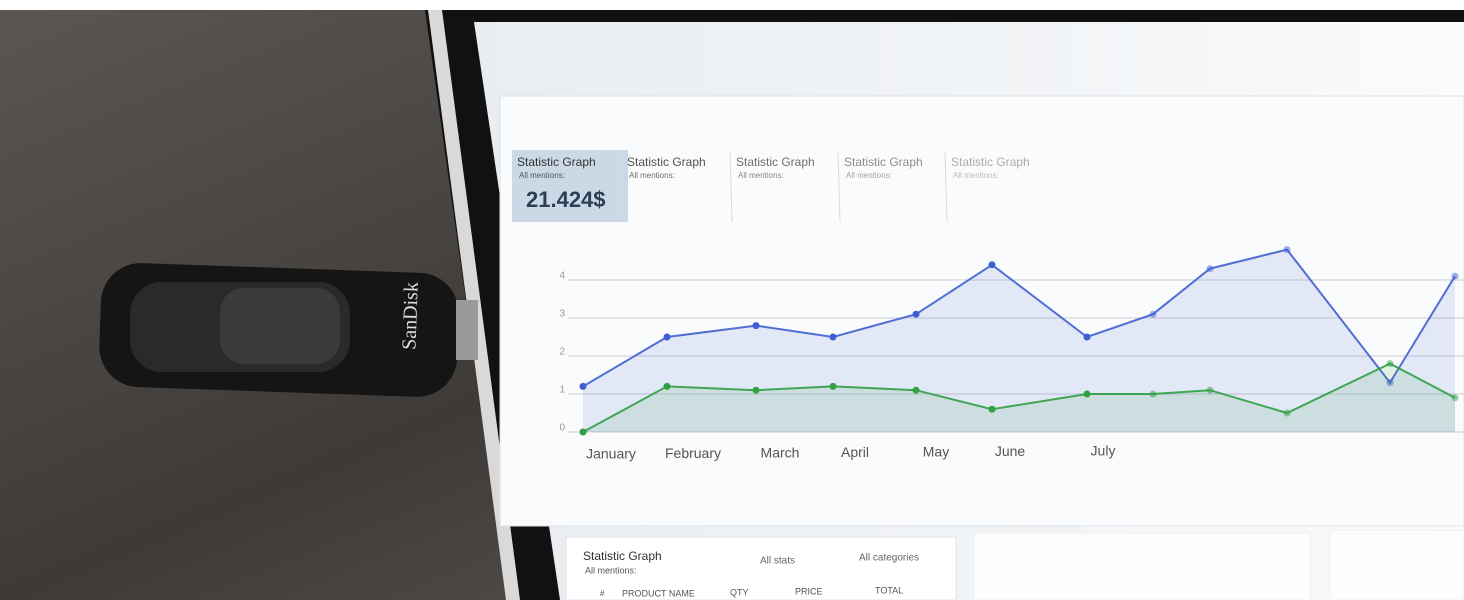 The image size is (1464, 600). Describe the element at coordinates (410, 316) in the screenshot. I see `brand-label: SanDisk` at that location.